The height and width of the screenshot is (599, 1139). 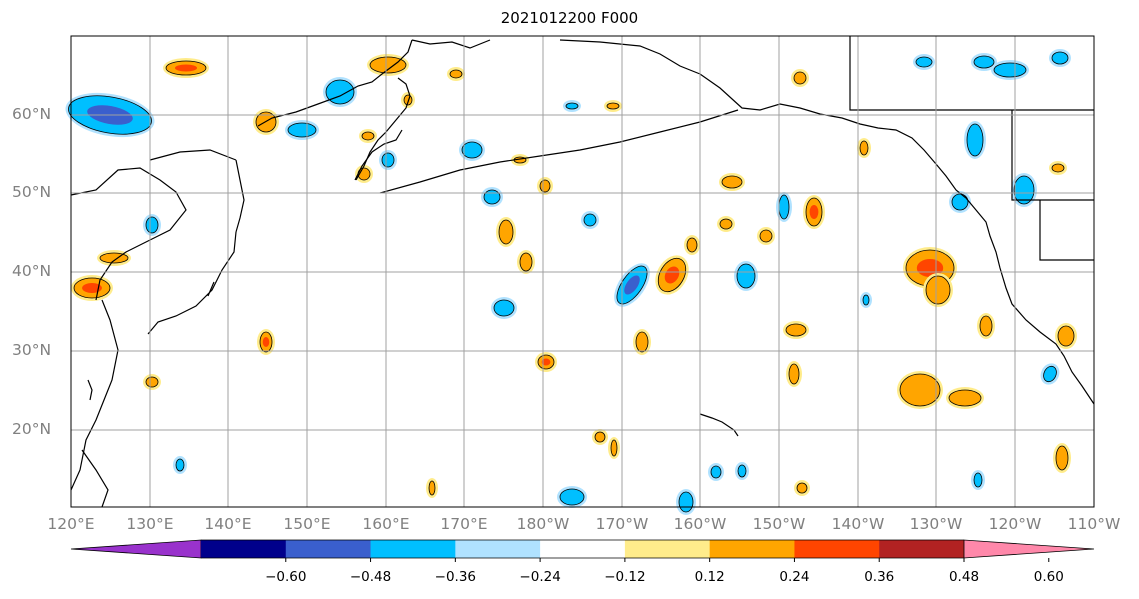 What do you see at coordinates (32, 192) in the screenshot?
I see `lat-label: 50°N` at bounding box center [32, 192].